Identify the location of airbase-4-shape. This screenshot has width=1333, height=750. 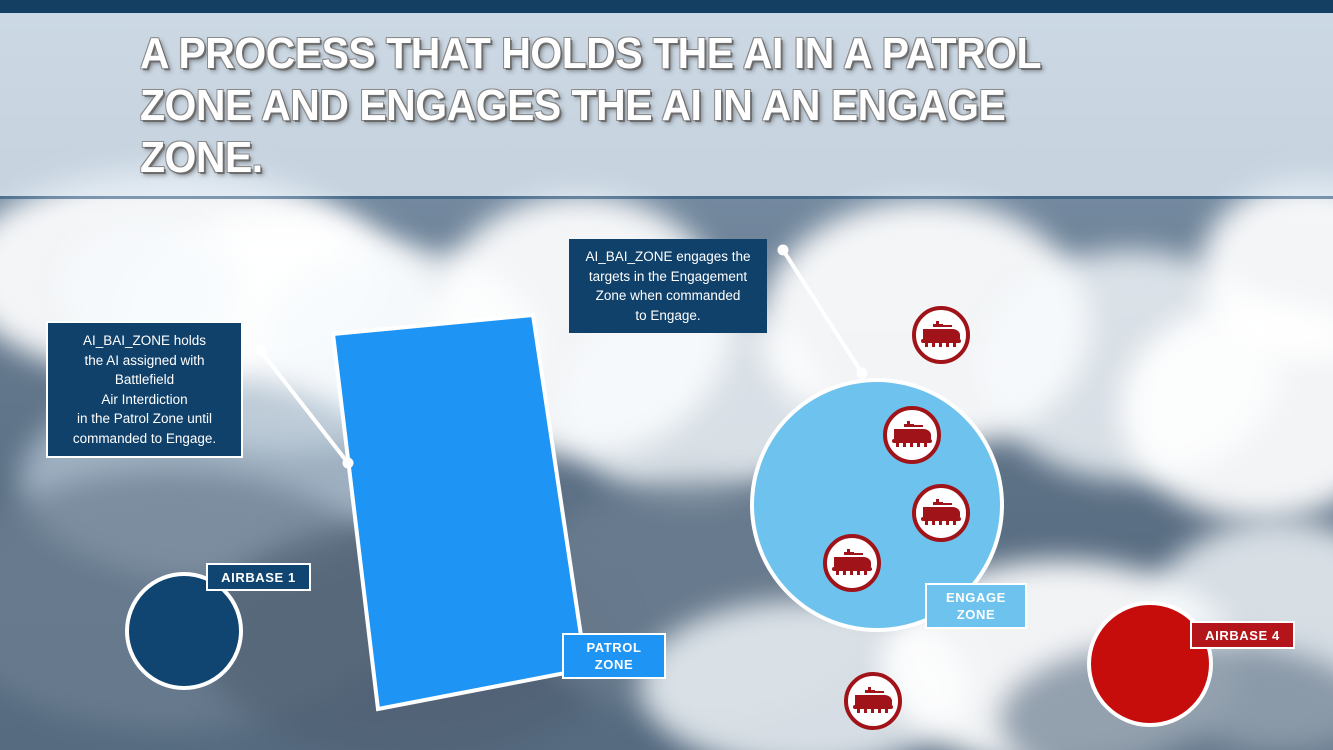
(1150, 664).